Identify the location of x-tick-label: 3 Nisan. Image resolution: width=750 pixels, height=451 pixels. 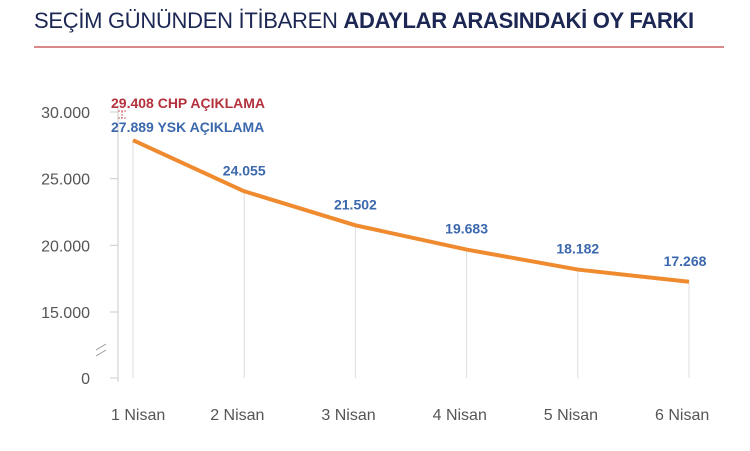
(348, 415).